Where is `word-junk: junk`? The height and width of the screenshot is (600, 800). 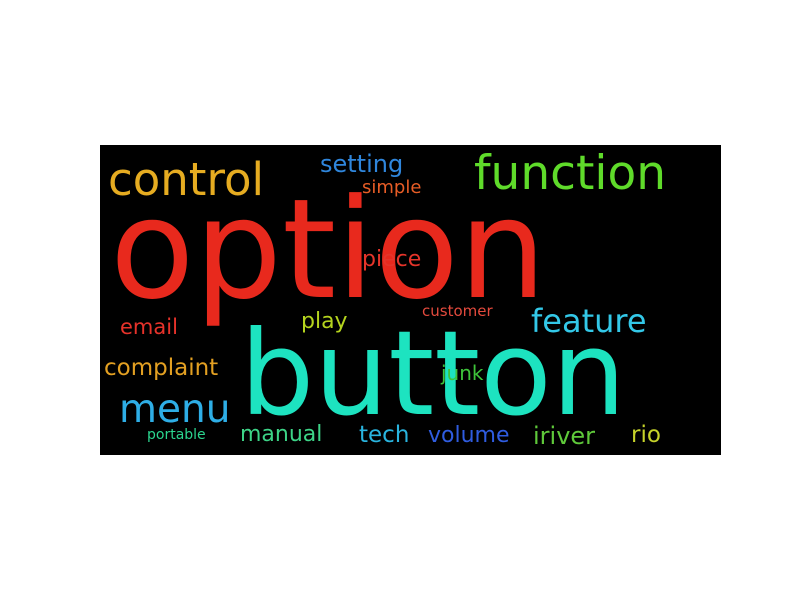 word-junk: junk is located at coordinates (462, 373).